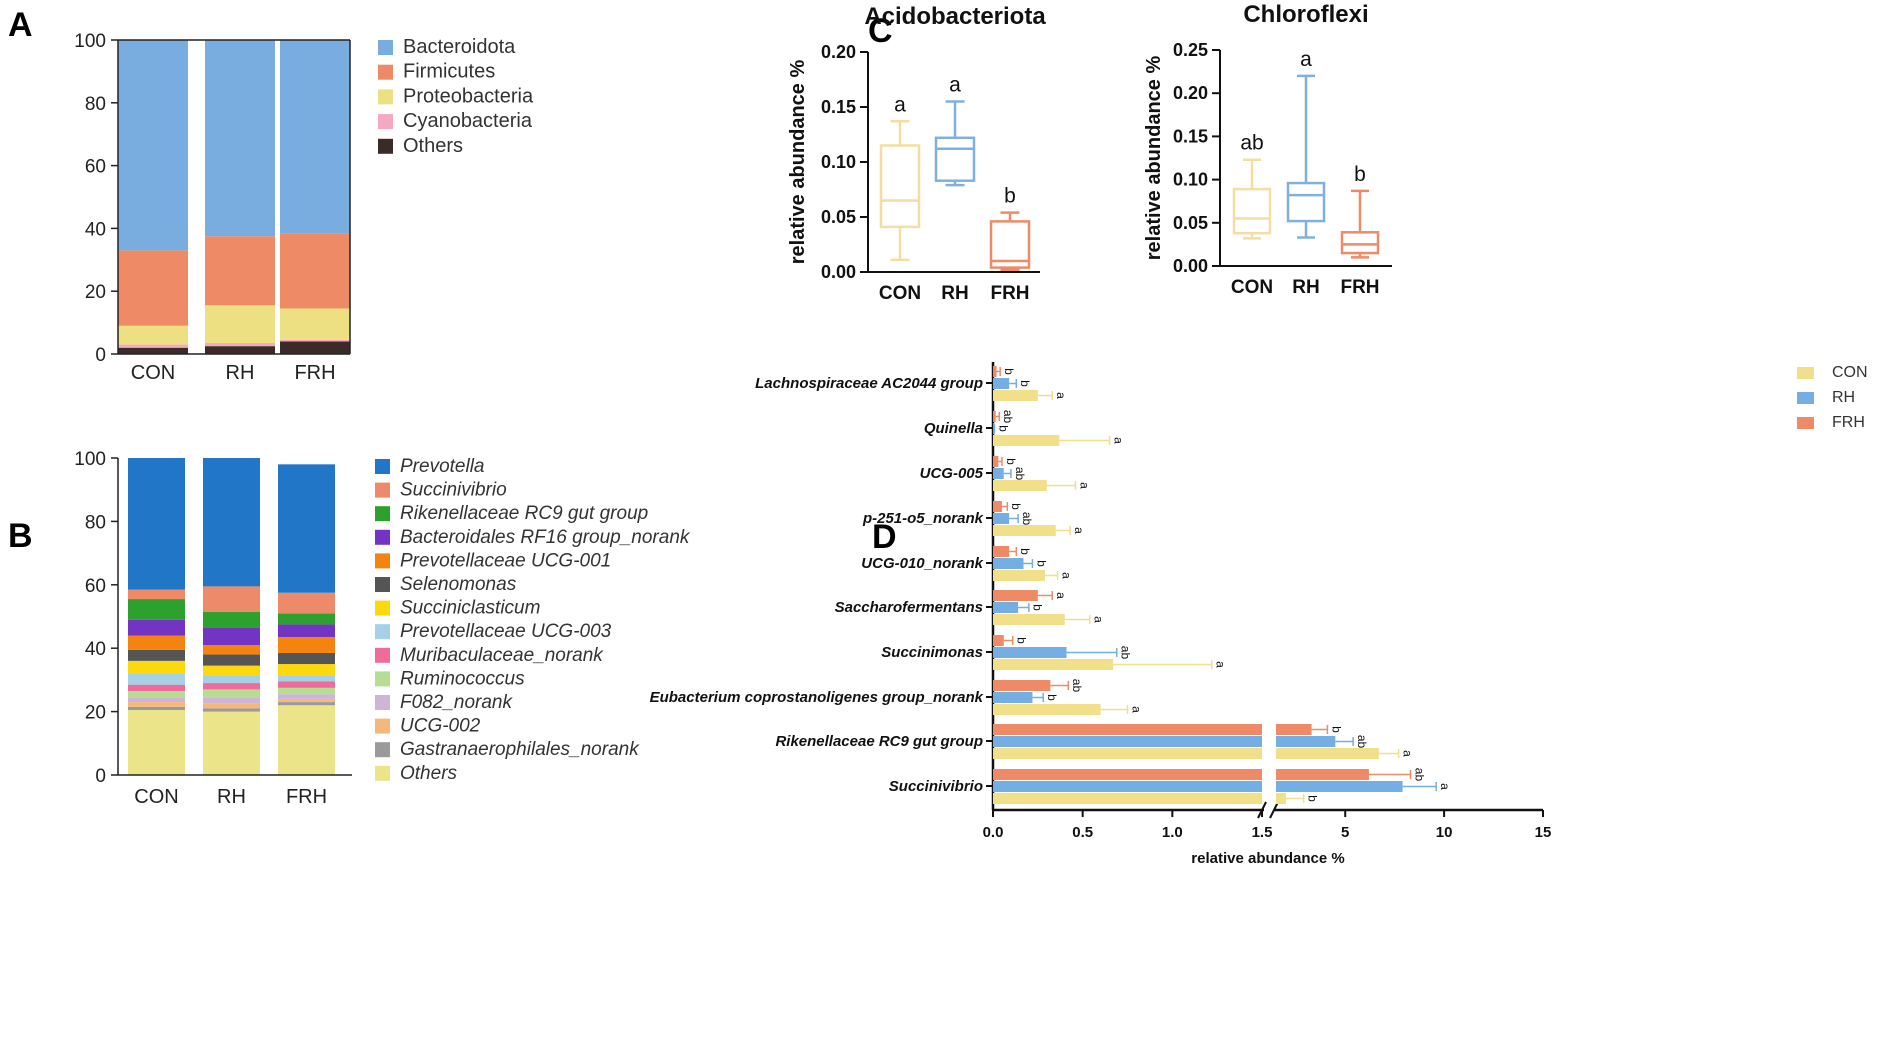  I want to click on significance-letter-con: a, so click(900, 104).